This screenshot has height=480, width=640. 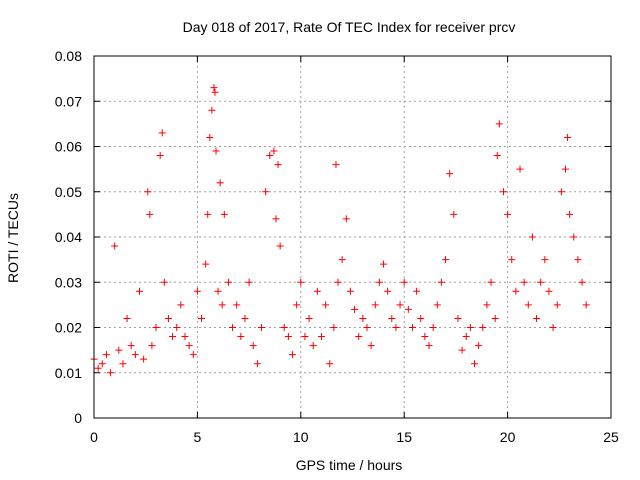 What do you see at coordinates (301, 437) in the screenshot?
I see `x-tick-label: 10` at bounding box center [301, 437].